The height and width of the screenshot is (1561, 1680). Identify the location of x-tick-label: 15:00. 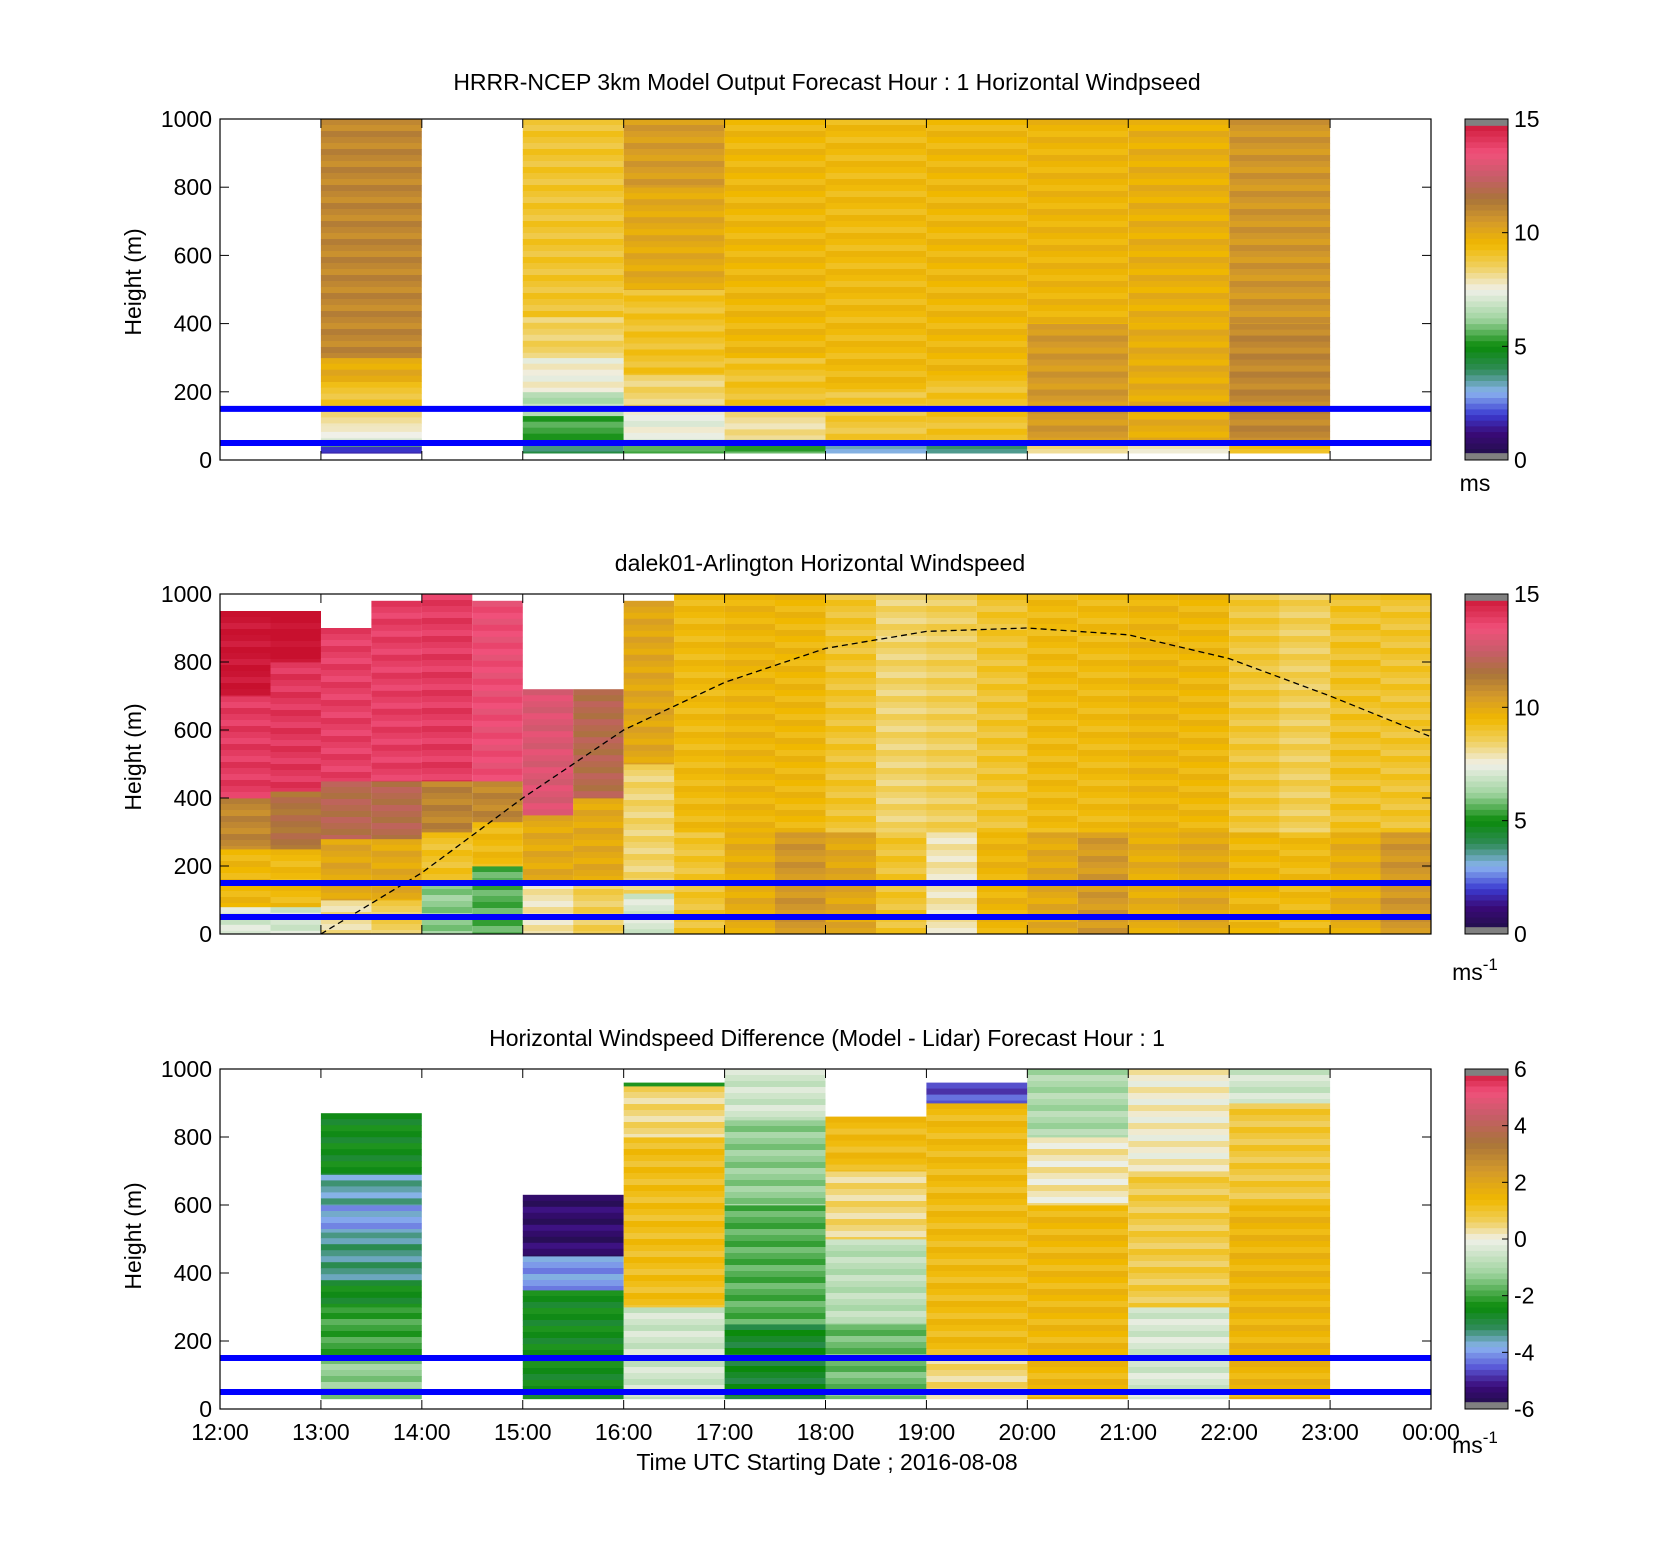
(523, 1432).